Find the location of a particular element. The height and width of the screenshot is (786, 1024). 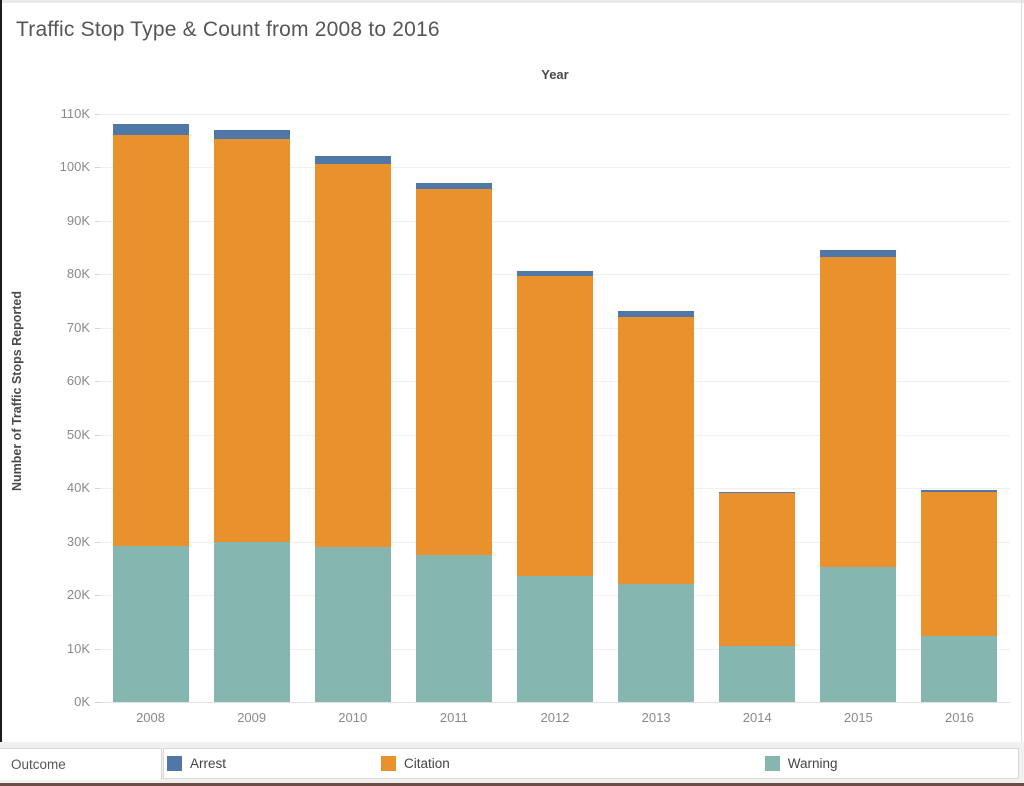

segment-arrest-2014 is located at coordinates (757, 492).